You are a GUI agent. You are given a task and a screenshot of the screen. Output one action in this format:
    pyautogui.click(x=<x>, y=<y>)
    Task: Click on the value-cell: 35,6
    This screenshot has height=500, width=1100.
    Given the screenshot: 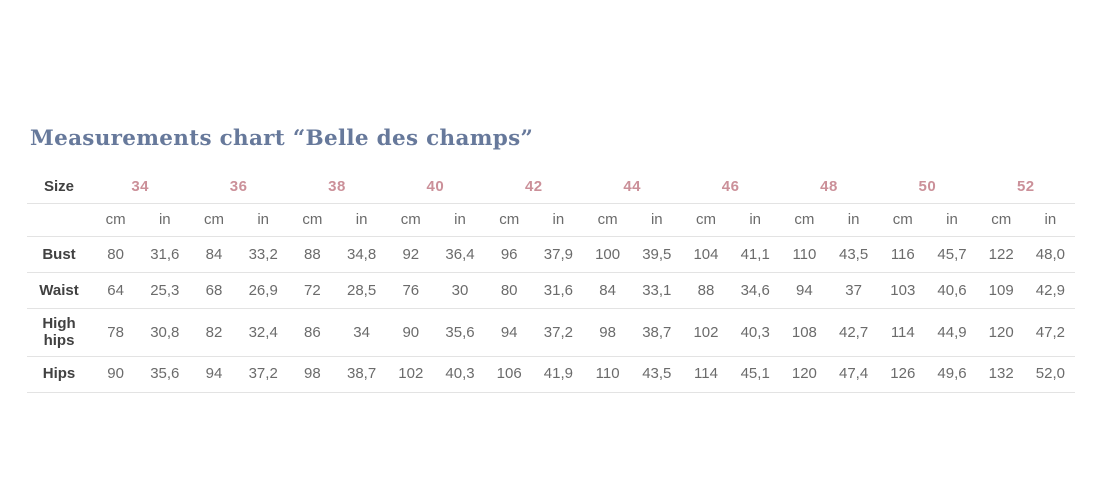 What is the action you would take?
    pyautogui.click(x=165, y=374)
    